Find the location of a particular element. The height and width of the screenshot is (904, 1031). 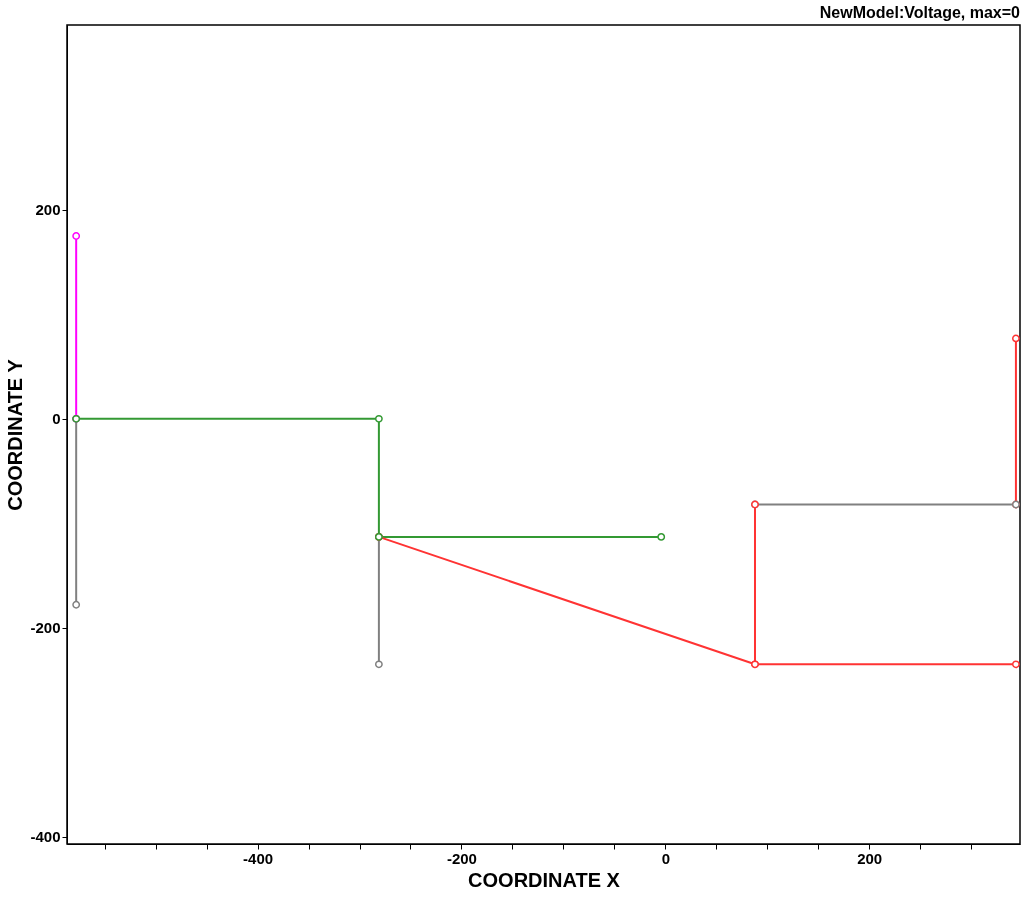

x-tick-label: -400 is located at coordinates (258, 858).